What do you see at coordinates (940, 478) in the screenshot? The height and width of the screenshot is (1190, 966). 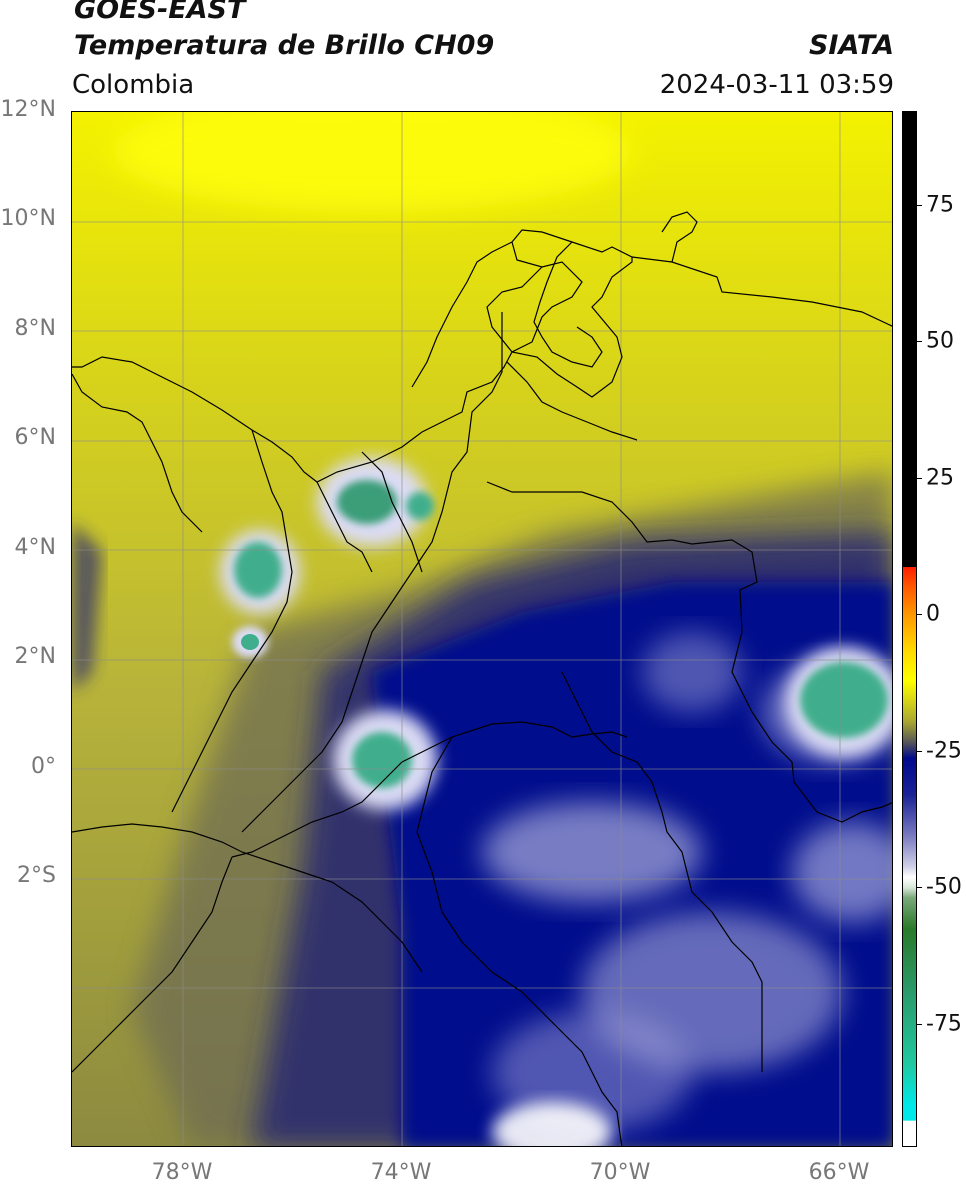 I see `colorbar-label-25: 25` at bounding box center [940, 478].